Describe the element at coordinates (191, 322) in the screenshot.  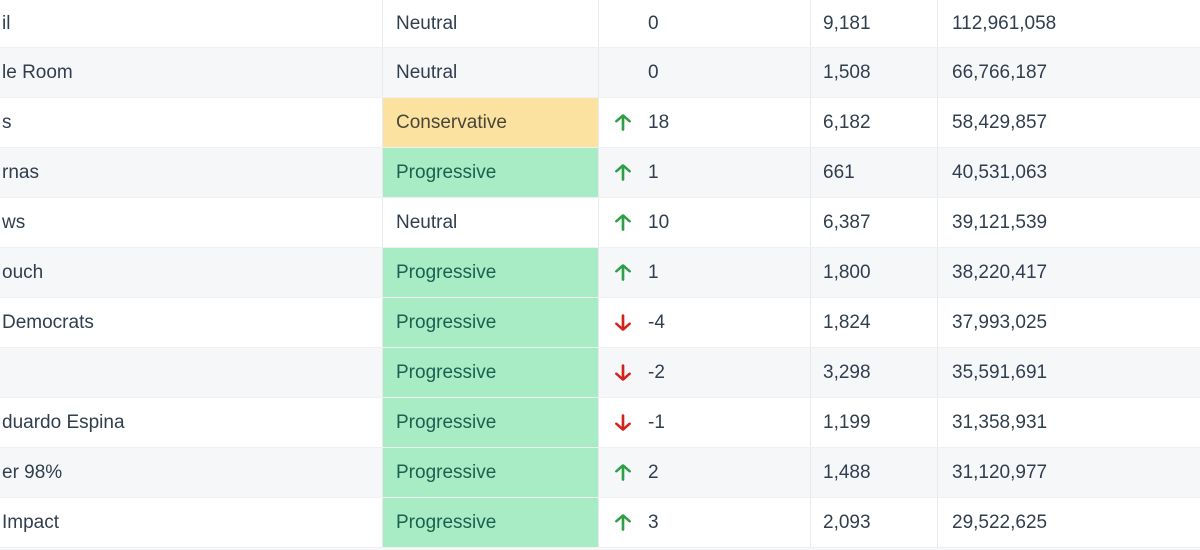
I see `page-name-cell: Democrats` at that location.